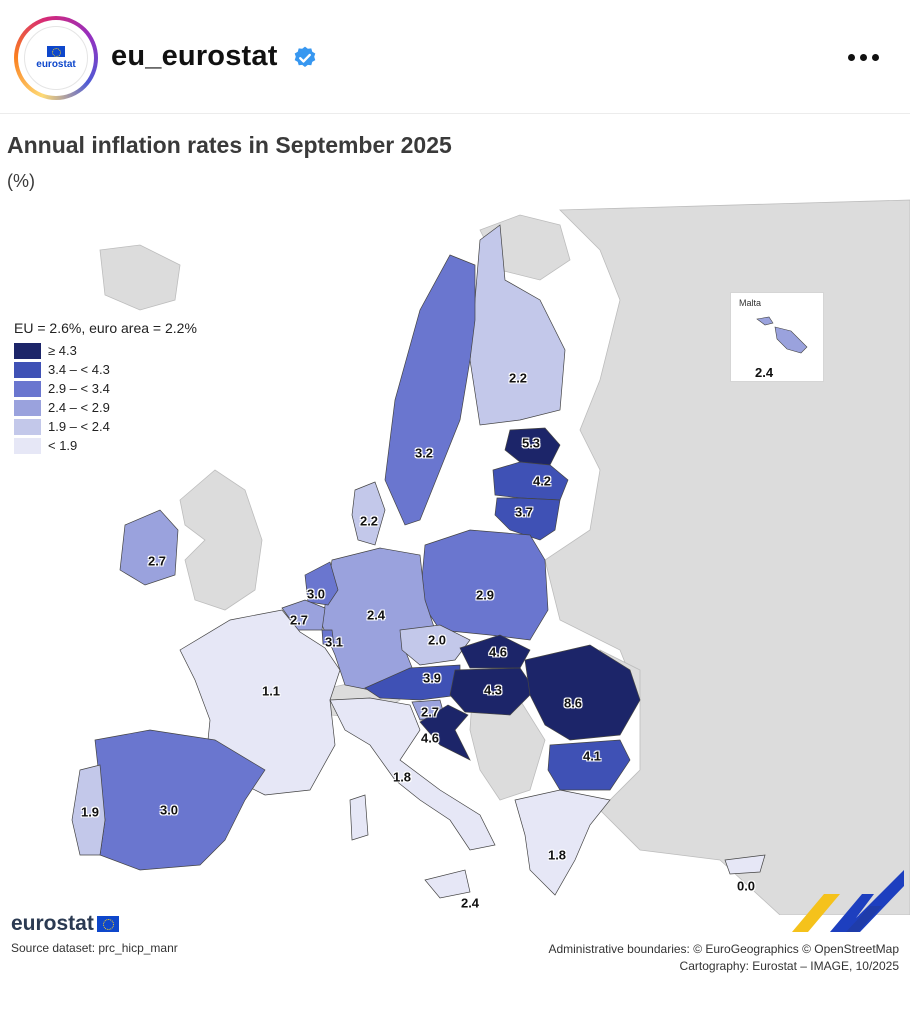 This screenshot has width=910, height=1024. Describe the element at coordinates (582, 692) in the screenshot. I see `country-romania` at that location.